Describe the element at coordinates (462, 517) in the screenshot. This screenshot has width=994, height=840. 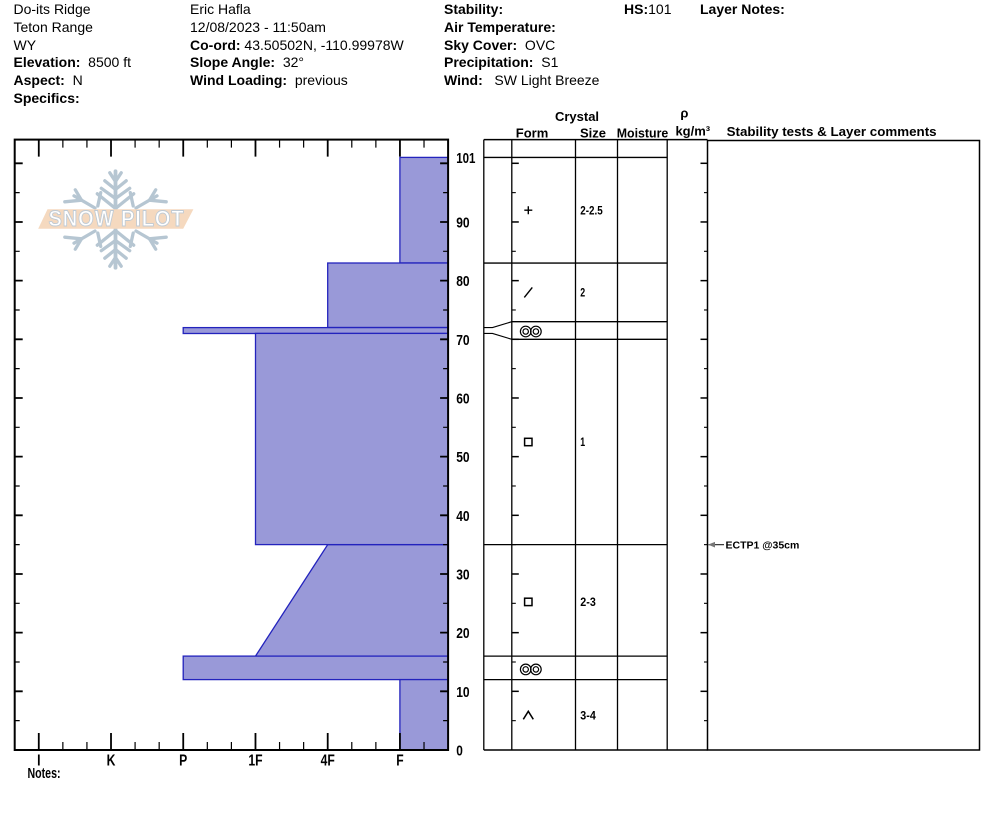
I see `svg-text: 40` at that location.